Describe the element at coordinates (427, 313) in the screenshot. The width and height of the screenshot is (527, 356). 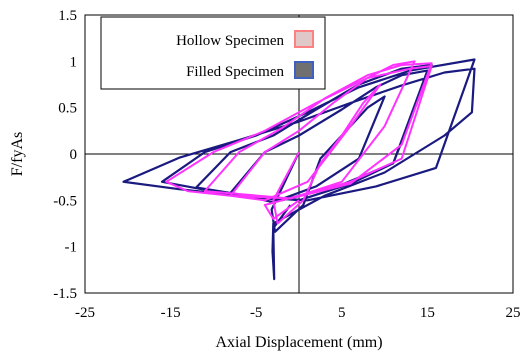
I see `x-tick-label: 15` at that location.